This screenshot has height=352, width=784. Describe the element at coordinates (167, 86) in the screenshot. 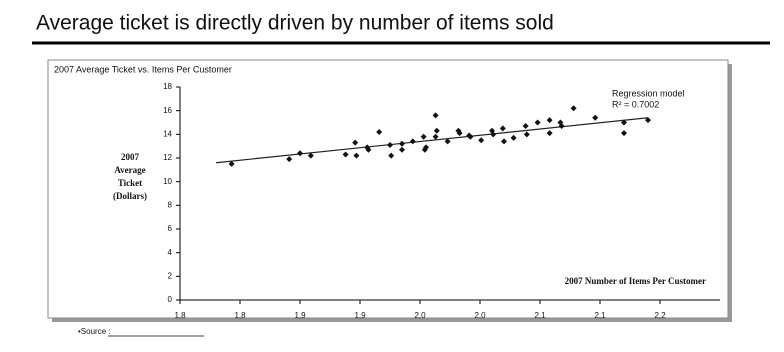

I see `y-tick-label: 18` at that location.